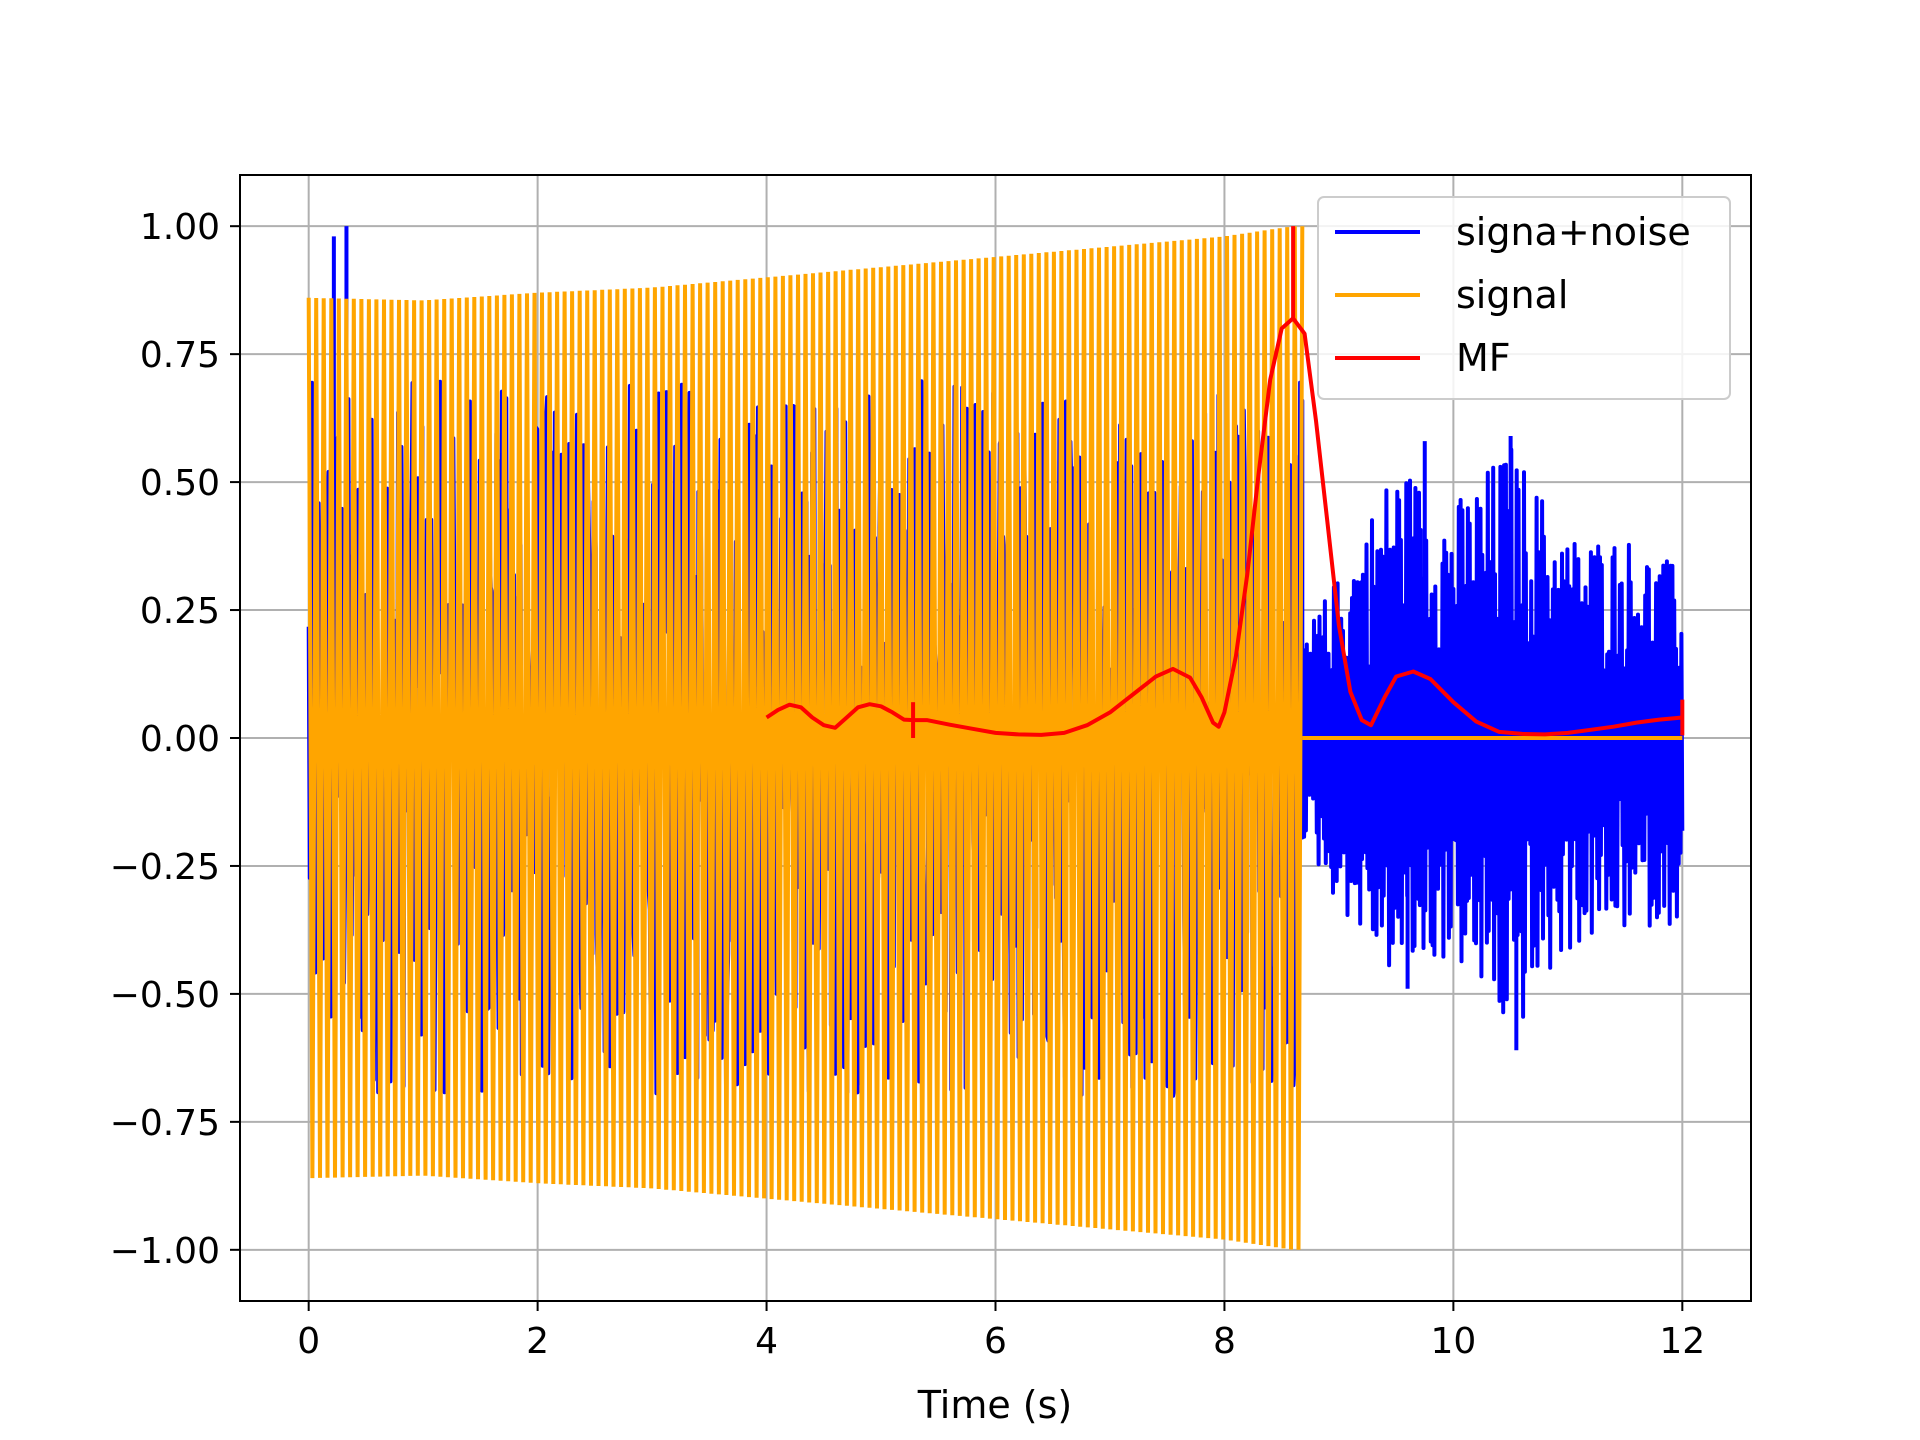 The image size is (1920, 1440). I want to click on x-axis-label: Time (s), so click(995, 1405).